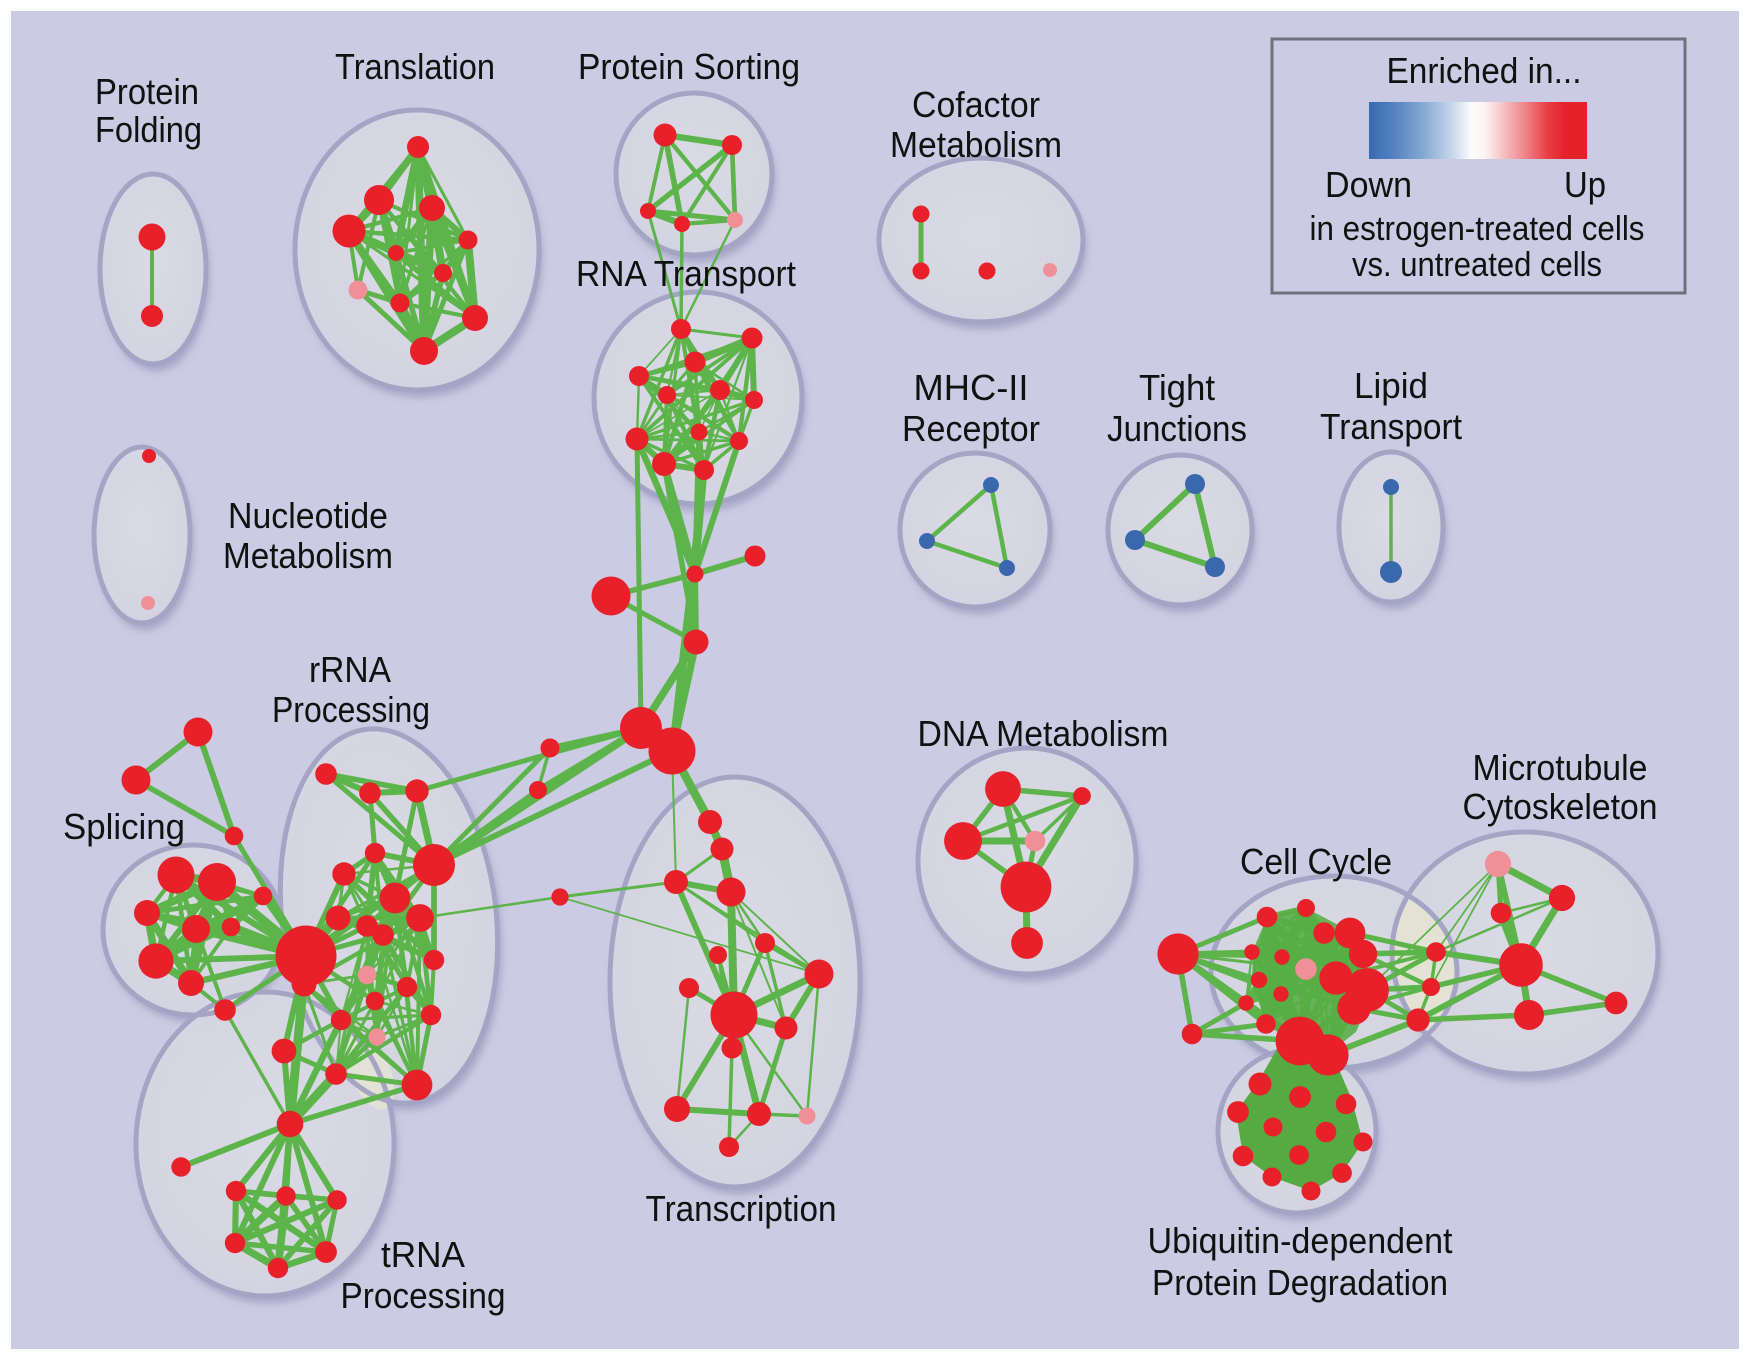  Describe the element at coordinates (1560, 767) in the screenshot. I see `svg-text: Microtubule` at that location.